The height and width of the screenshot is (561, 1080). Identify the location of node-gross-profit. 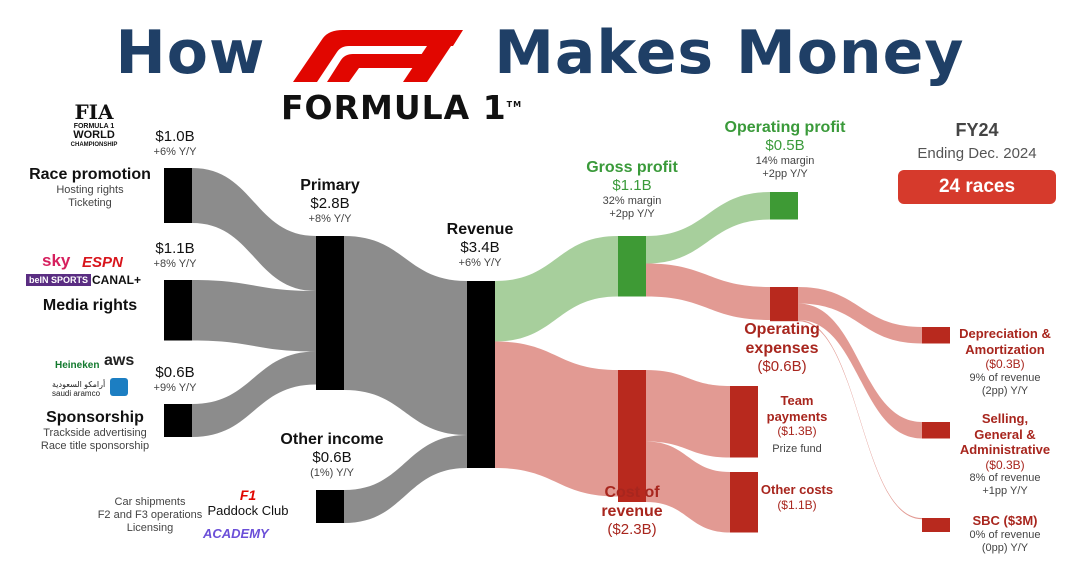
(632, 266).